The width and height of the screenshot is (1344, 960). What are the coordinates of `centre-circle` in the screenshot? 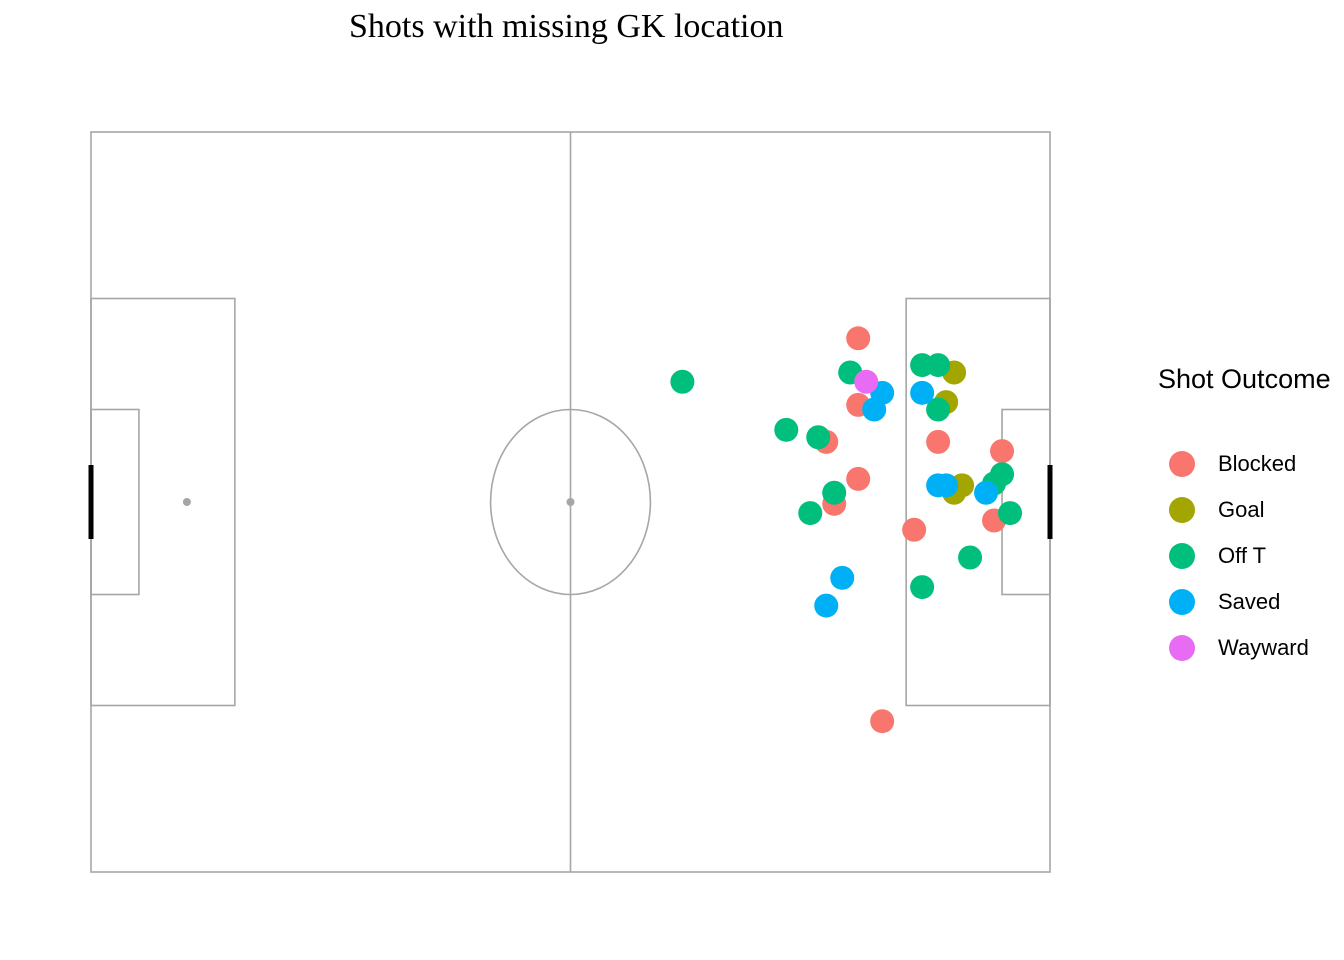 It's located at (570, 502).